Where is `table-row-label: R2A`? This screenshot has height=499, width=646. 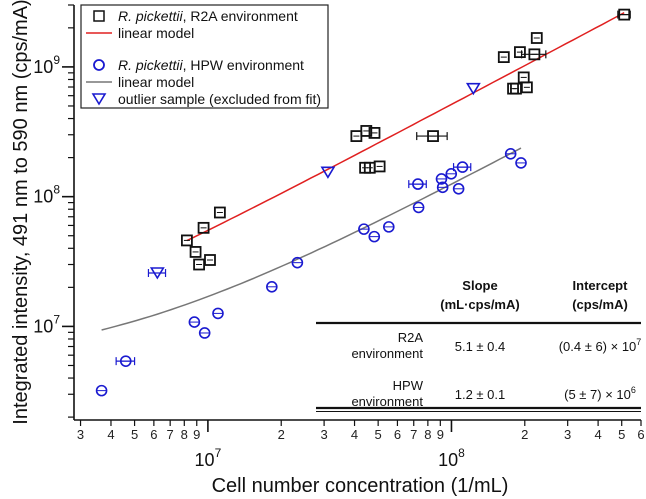 table-row-label: R2A is located at coordinates (411, 337).